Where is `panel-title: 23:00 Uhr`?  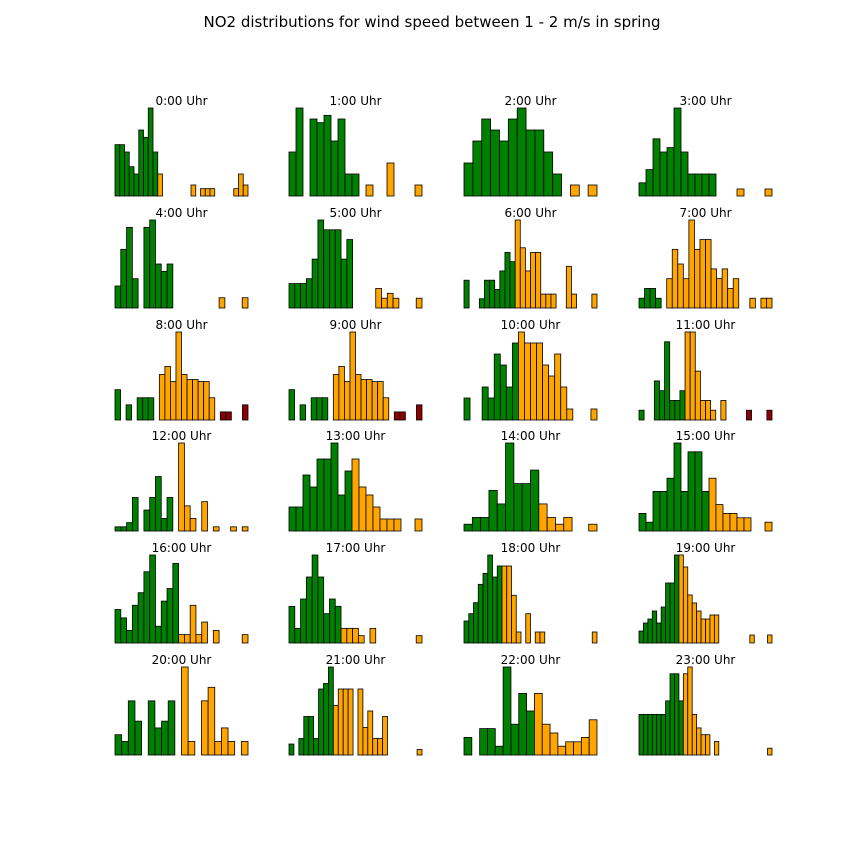
panel-title: 23:00 Uhr is located at coordinates (706, 660).